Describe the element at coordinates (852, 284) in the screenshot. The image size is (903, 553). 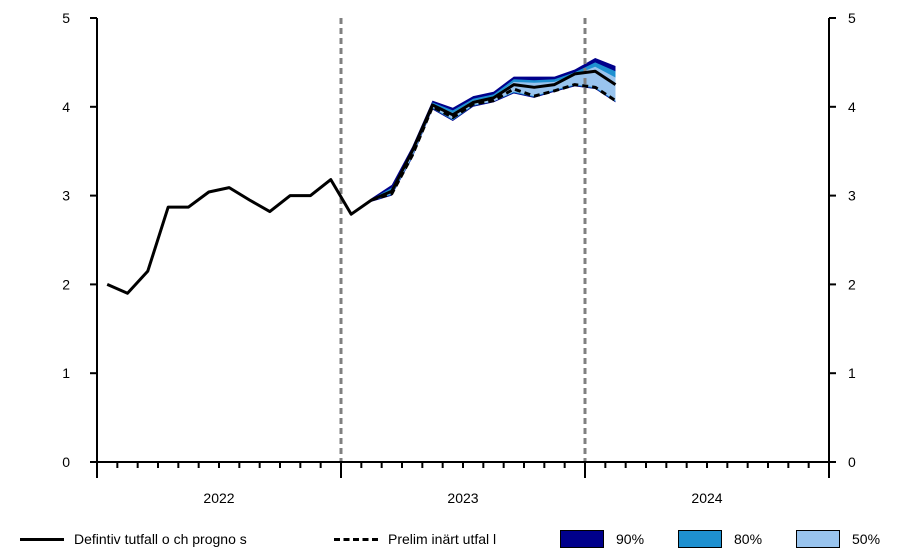
I see `y-tick-label-right: 2` at that location.